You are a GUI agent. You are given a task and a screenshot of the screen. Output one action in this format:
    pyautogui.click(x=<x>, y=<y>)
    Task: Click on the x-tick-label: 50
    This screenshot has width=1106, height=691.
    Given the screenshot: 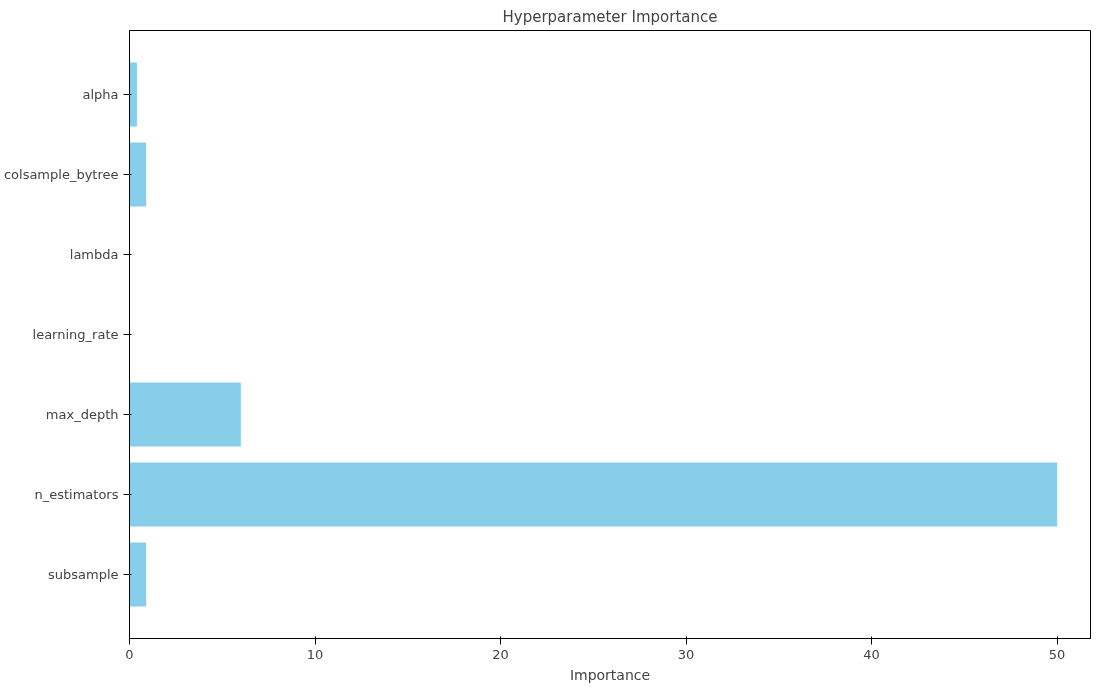 What is the action you would take?
    pyautogui.click(x=1057, y=654)
    